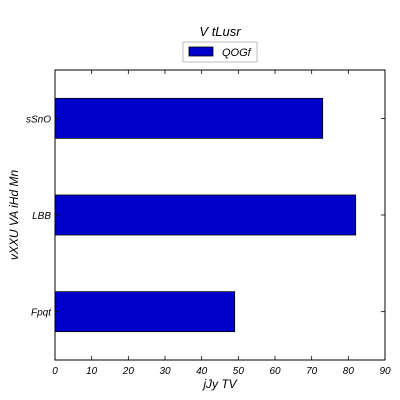 Image resolution: width=400 pixels, height=400 pixels. What do you see at coordinates (349, 371) in the screenshot?
I see `x-tick-label: 80` at bounding box center [349, 371].